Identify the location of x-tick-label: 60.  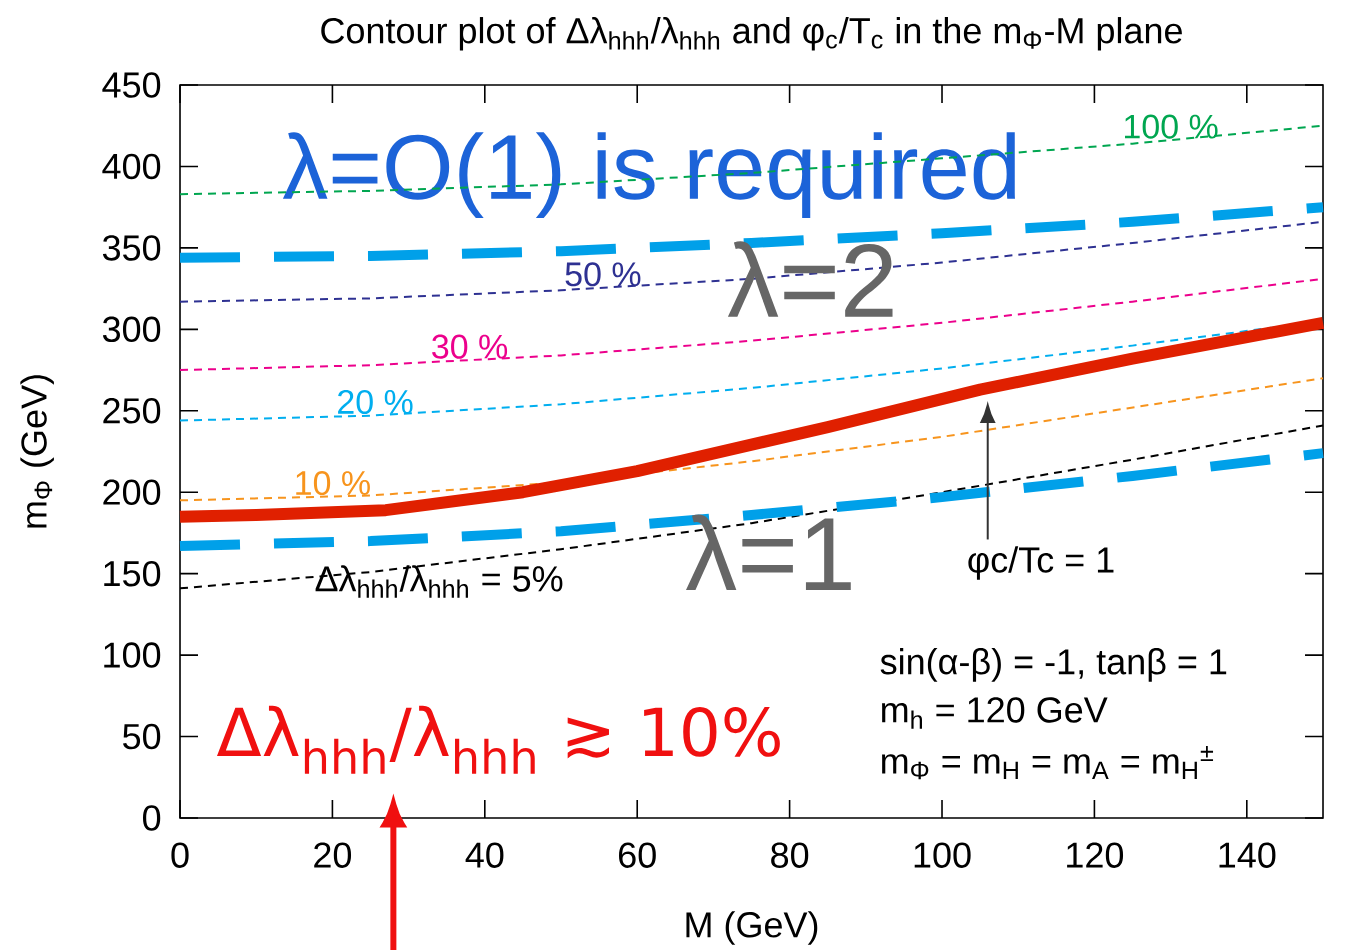
(637, 855).